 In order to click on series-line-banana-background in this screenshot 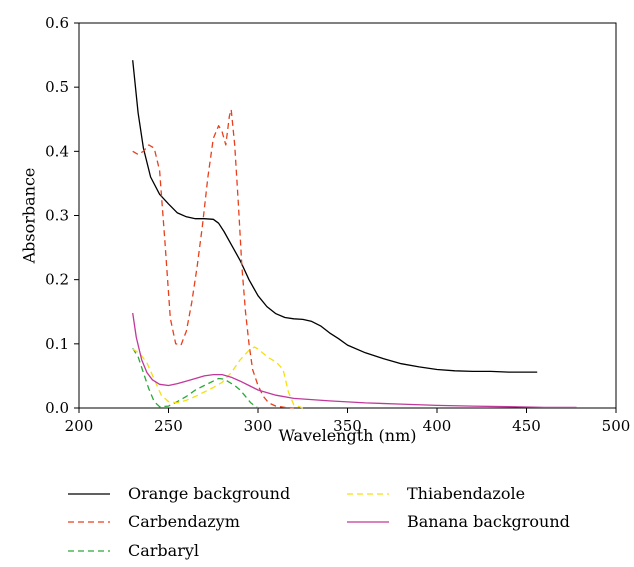, I will do `click(354, 360)`.